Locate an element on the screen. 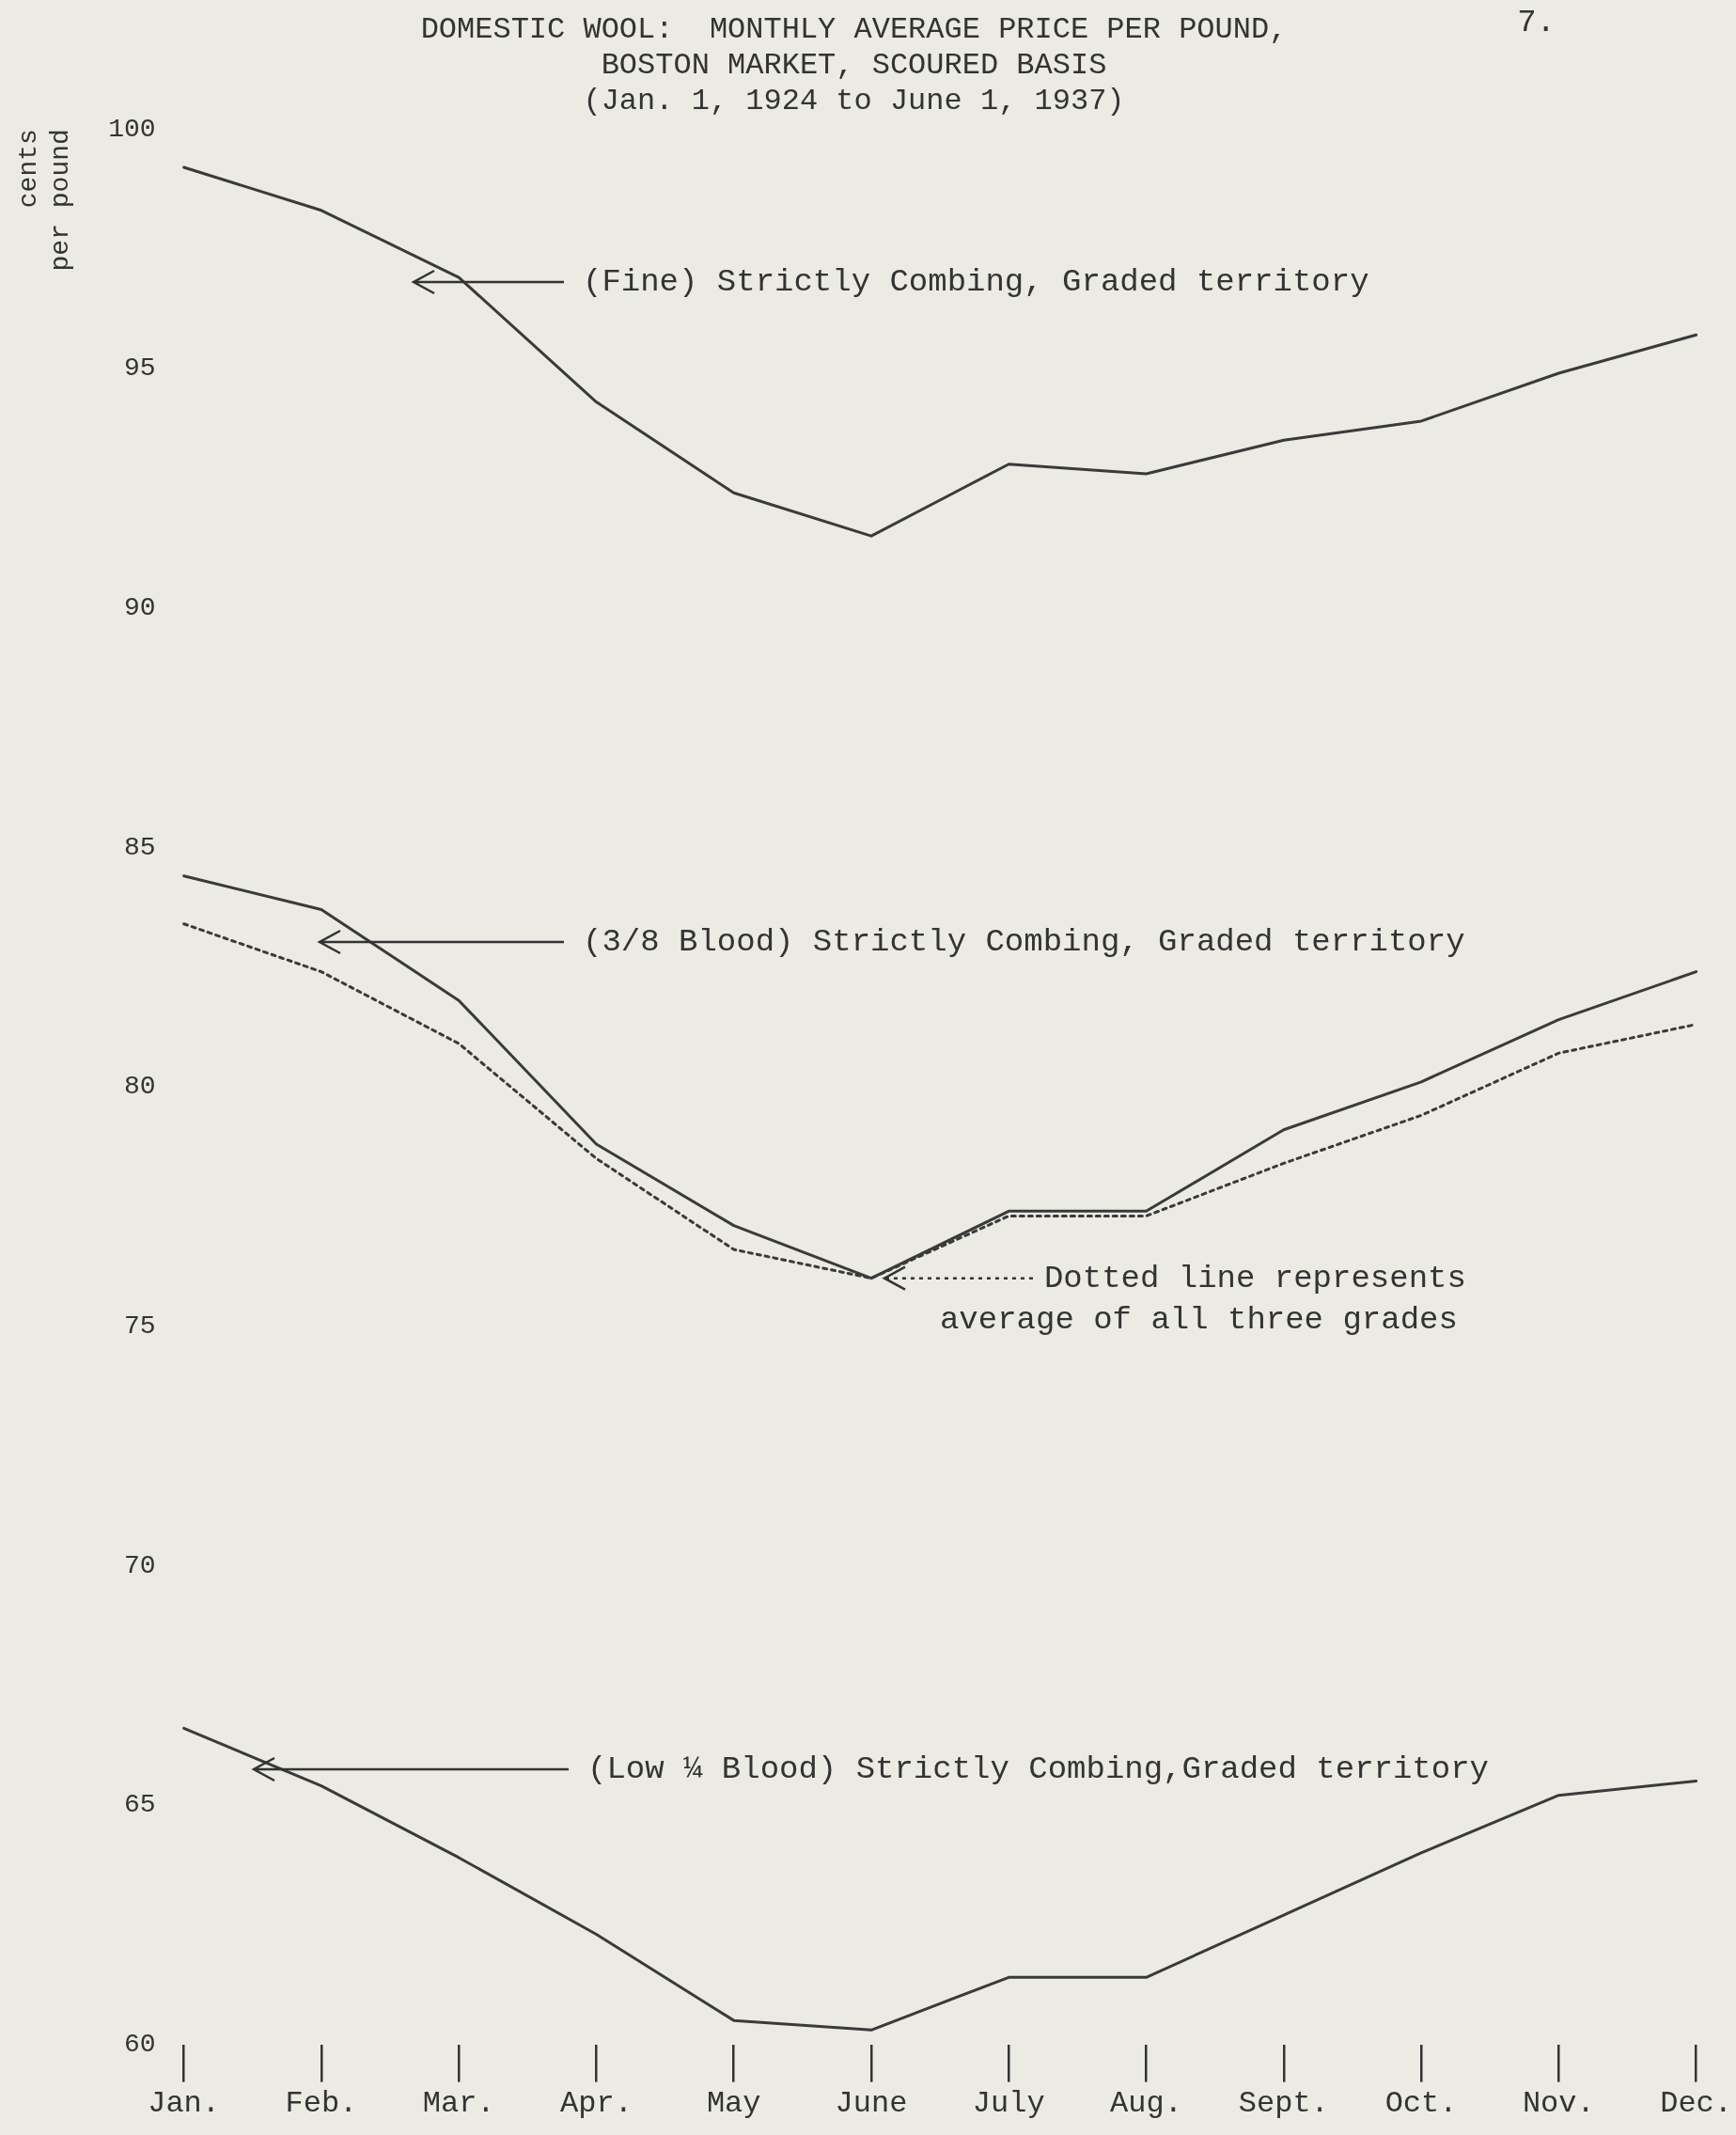 The image size is (1736, 2135). x-tick-label: June is located at coordinates (871, 2104).